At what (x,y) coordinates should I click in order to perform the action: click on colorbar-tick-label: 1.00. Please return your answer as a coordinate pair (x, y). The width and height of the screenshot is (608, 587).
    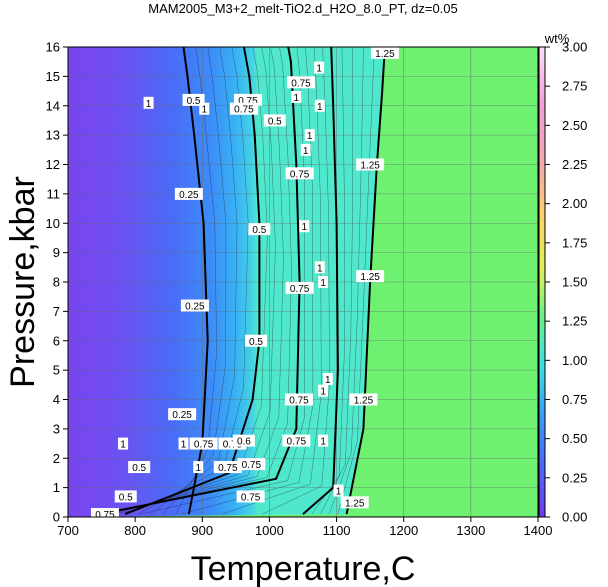
    Looking at the image, I should click on (574, 360).